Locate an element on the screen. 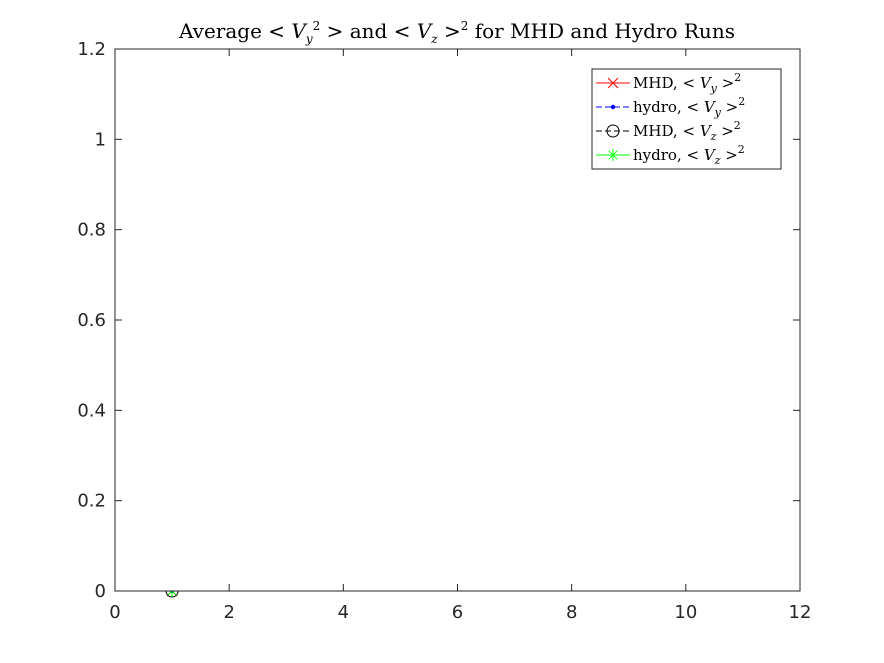  legend-entry-hydro-v-z-2: hydro, < Vz >2 is located at coordinates (670, 155).